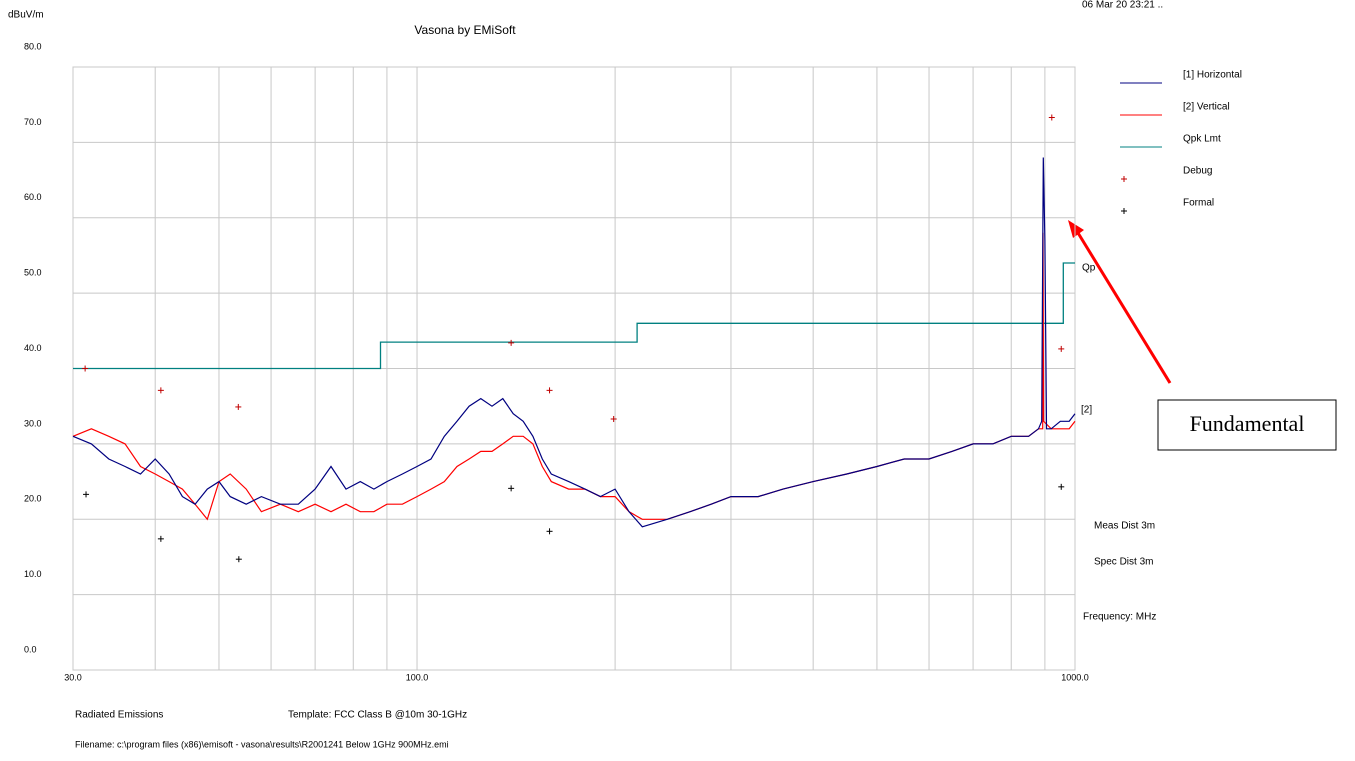 The width and height of the screenshot is (1355, 761). What do you see at coordinates (1089, 268) in the screenshot?
I see `limit-label: Qp` at bounding box center [1089, 268].